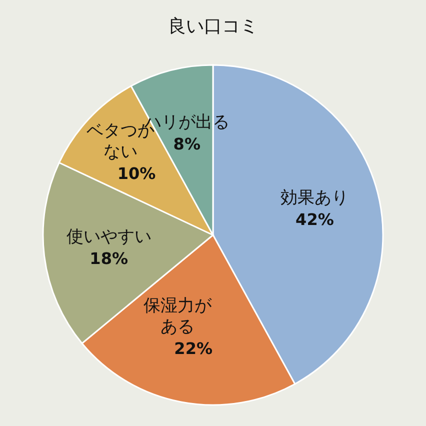 This screenshot has width=426, height=426. What do you see at coordinates (314, 198) in the screenshot?
I see `slice-label: 効果あり` at bounding box center [314, 198].